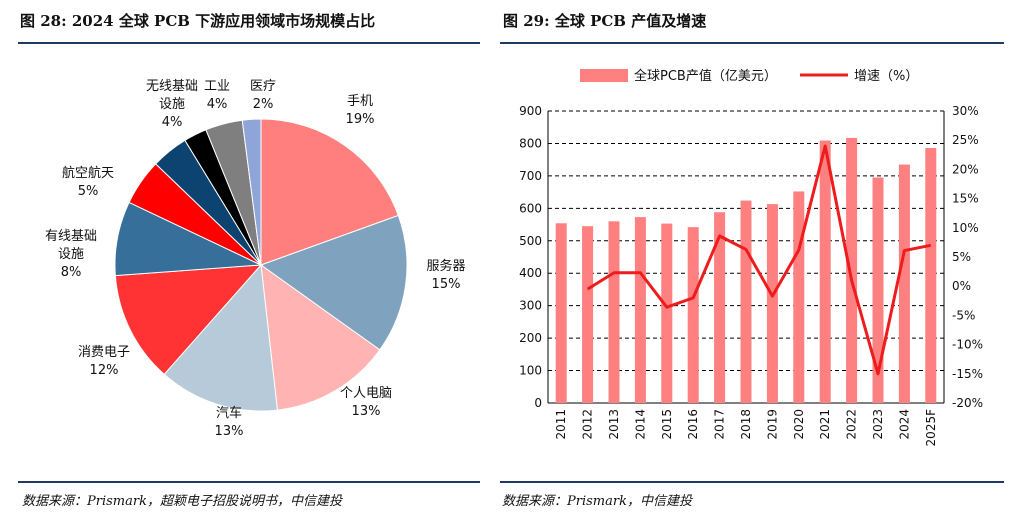 The width and height of the screenshot is (1029, 523). Describe the element at coordinates (746, 424) in the screenshot. I see `x-tick-label: 2018` at that location.